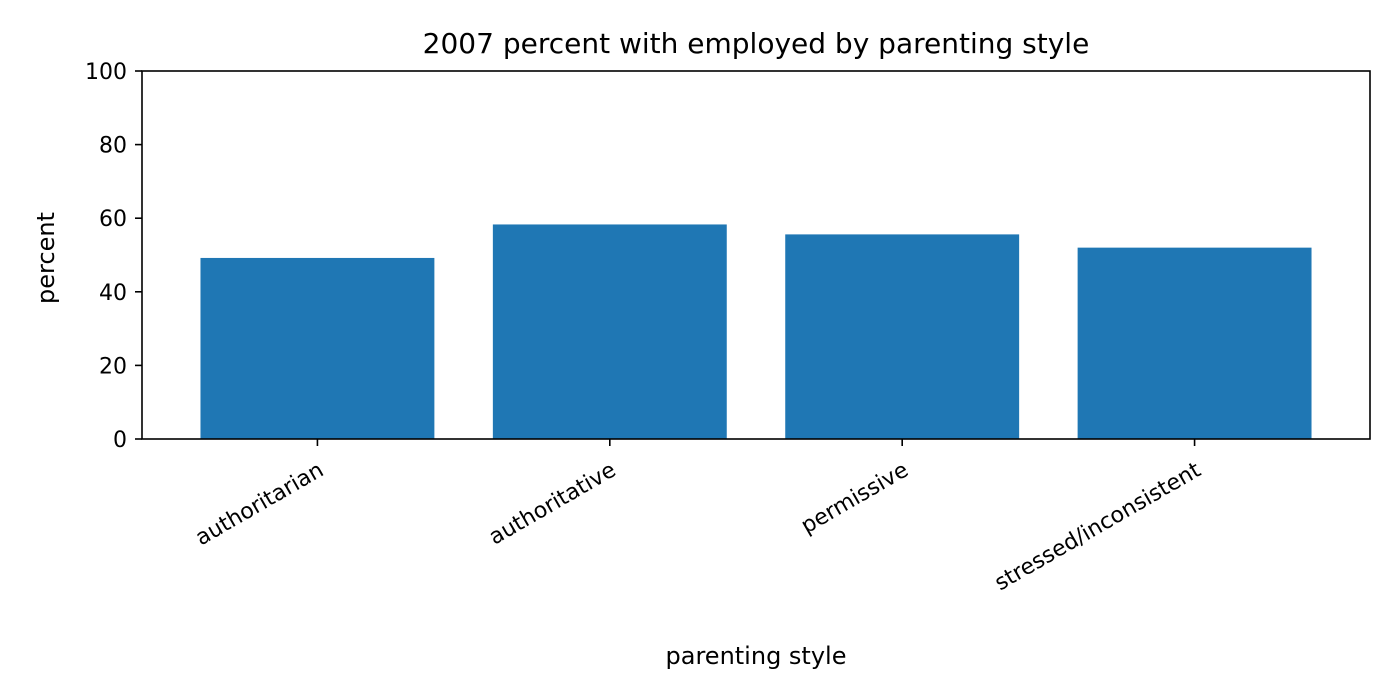 The width and height of the screenshot is (1400, 700). I want to click on bar-authoritarian, so click(317, 348).